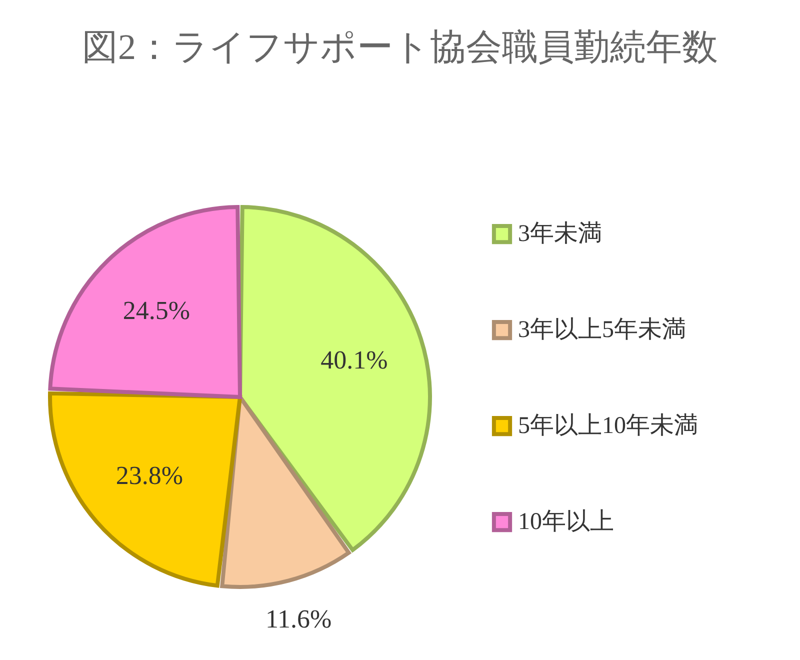 The image size is (800, 660). I want to click on legend-label: 3年以上5年未満, so click(602, 330).